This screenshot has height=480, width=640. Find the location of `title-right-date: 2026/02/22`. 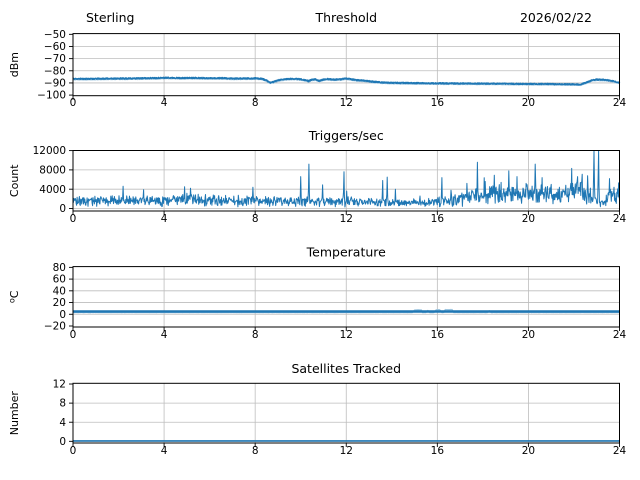

title-right-date: 2026/02/22 is located at coordinates (556, 17).